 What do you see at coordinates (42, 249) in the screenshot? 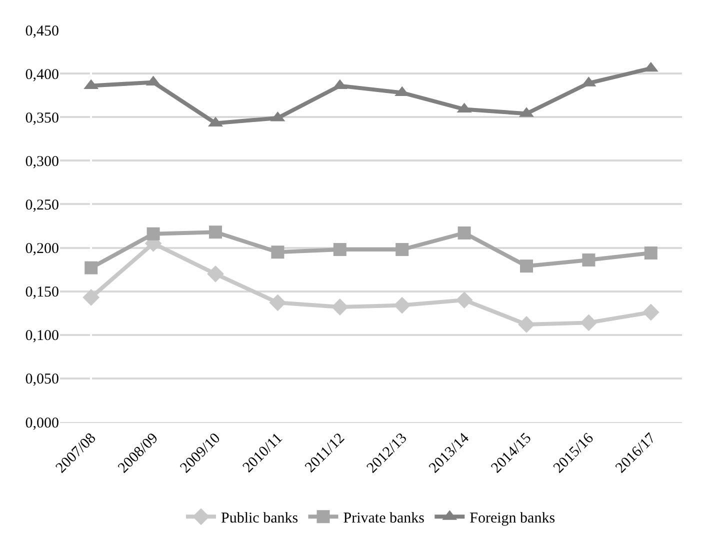
I see `y-tick-label: 0,200` at bounding box center [42, 249].